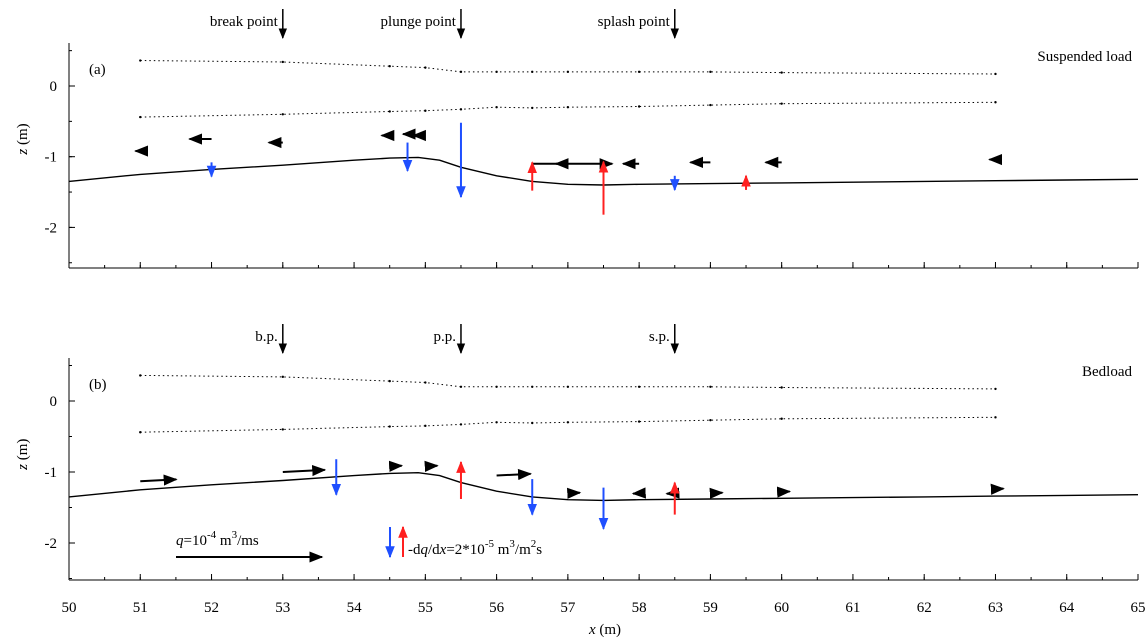  What do you see at coordinates (359, 544) in the screenshot?
I see `legend: q=10-4 m3/ms -dq/dx=2*10-5 m3/m2s` at bounding box center [359, 544].